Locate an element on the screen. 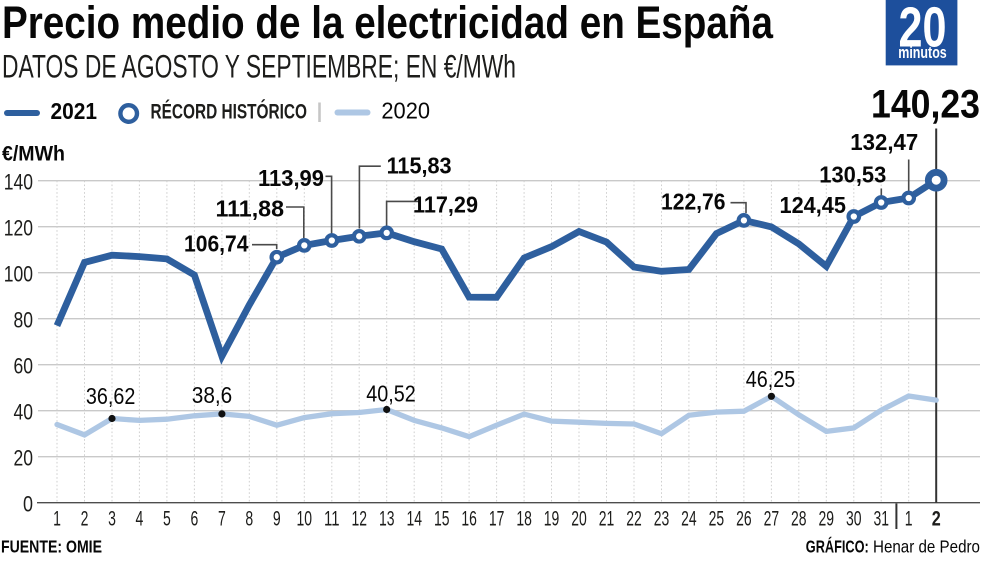 The width and height of the screenshot is (990, 561). svg-text: 106,74 is located at coordinates (216, 244).